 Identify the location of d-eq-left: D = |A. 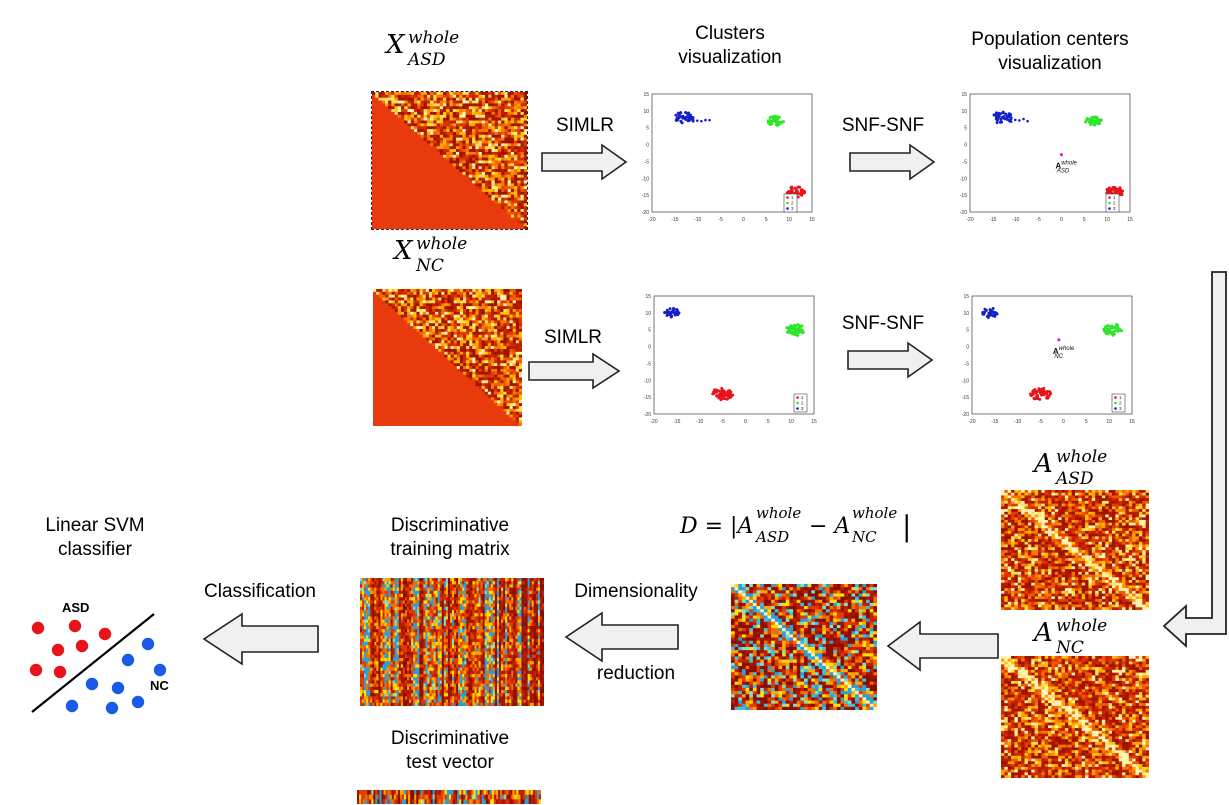
(717, 526).